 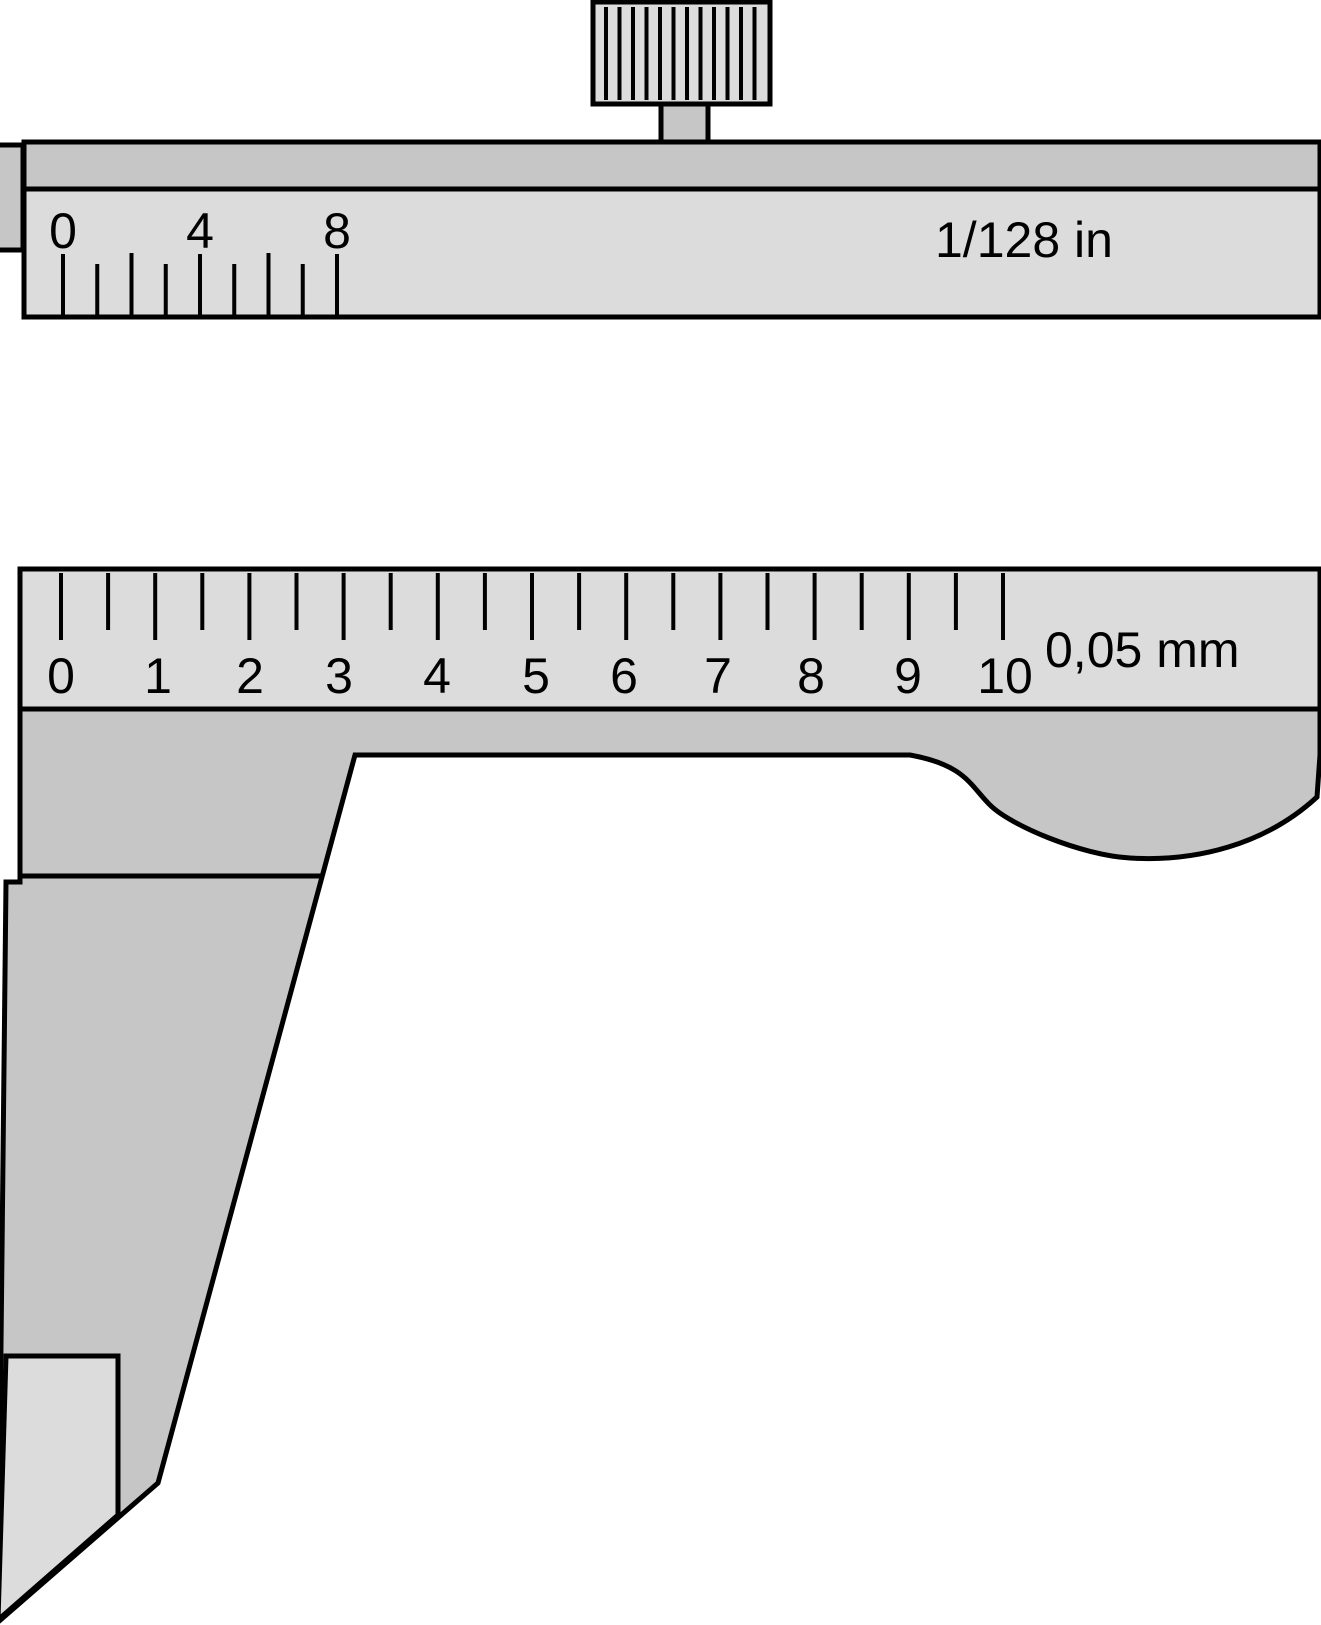 What do you see at coordinates (680, 53) in the screenshot?
I see `thumb-screw-knurling` at bounding box center [680, 53].